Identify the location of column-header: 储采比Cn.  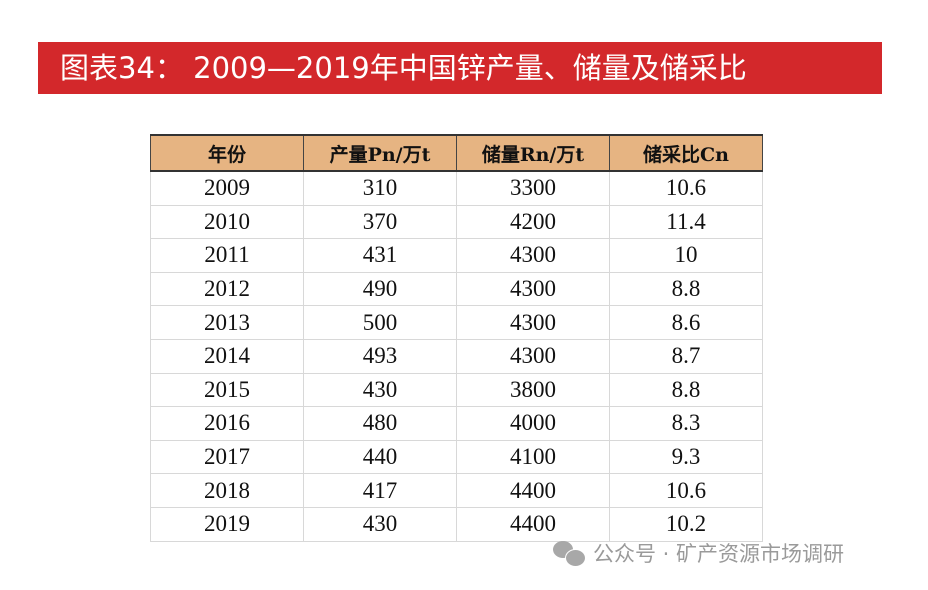
(686, 153).